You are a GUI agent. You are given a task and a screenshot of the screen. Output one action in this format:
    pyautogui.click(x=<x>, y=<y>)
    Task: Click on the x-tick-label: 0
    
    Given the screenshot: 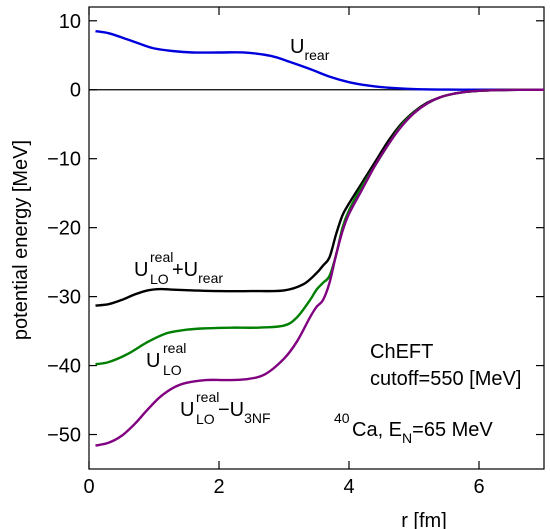 What is the action you would take?
    pyautogui.click(x=88, y=487)
    